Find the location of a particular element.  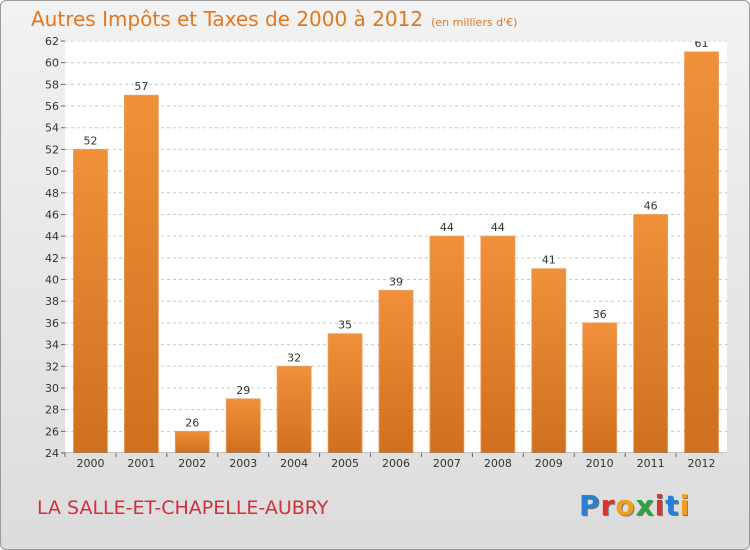

bar-data-label: 26 is located at coordinates (192, 422).